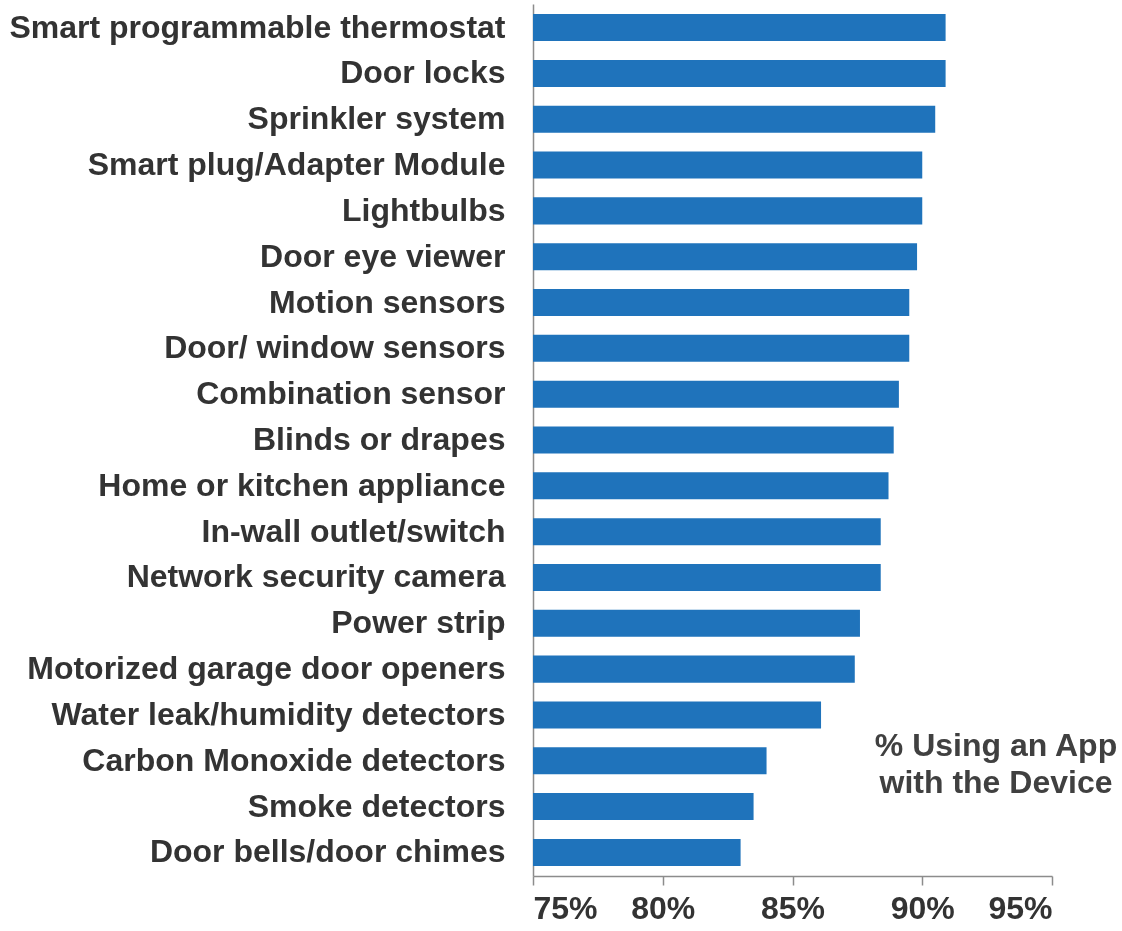  Describe the element at coordinates (423, 209) in the screenshot. I see `y-tick-label: Lightbulbs` at that location.